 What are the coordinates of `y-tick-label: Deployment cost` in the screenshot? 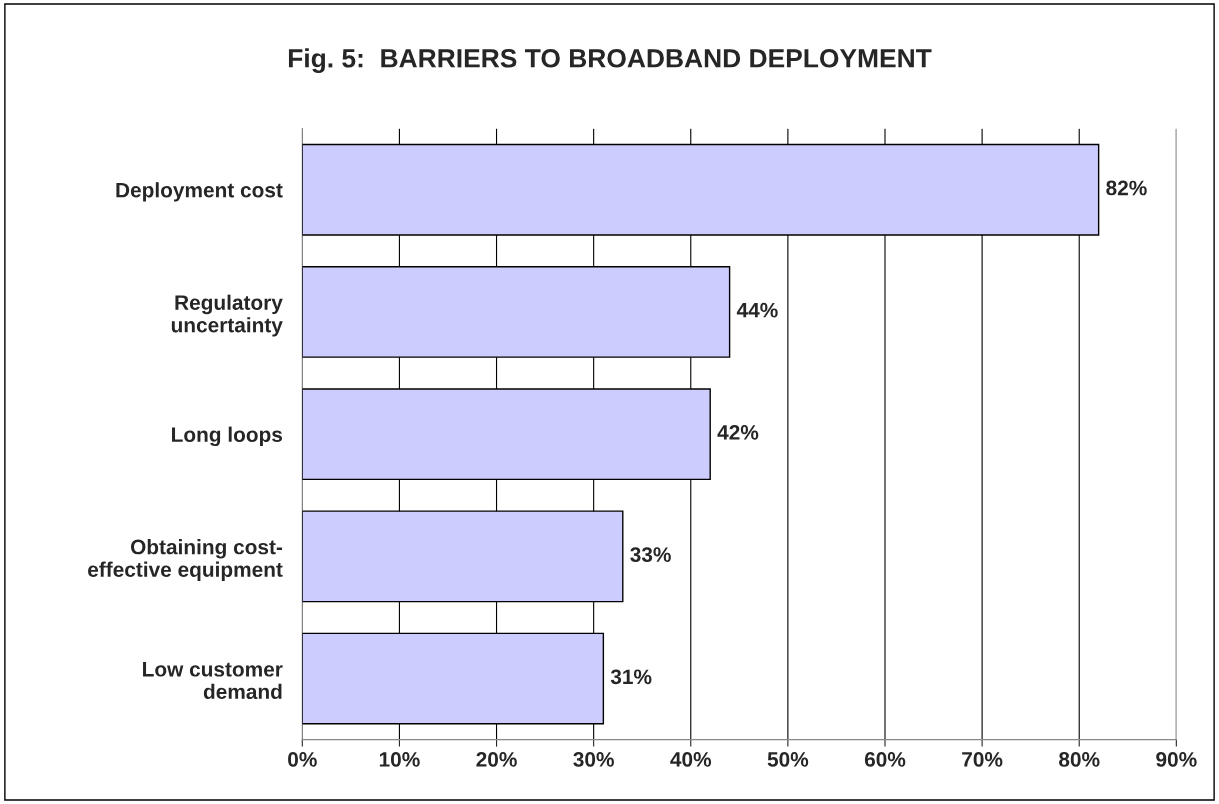 It's located at (199, 192).